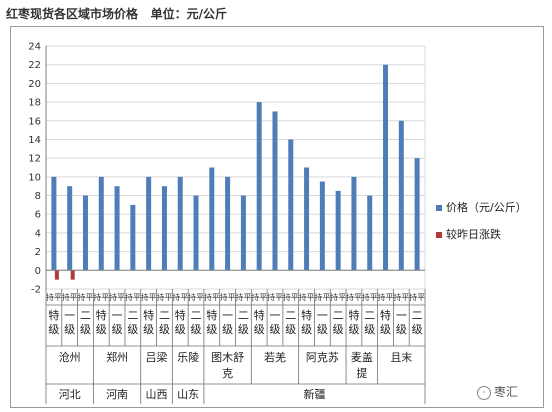 This screenshot has width=552, height=412. I want to click on y-tick-label: 10, so click(34, 177).